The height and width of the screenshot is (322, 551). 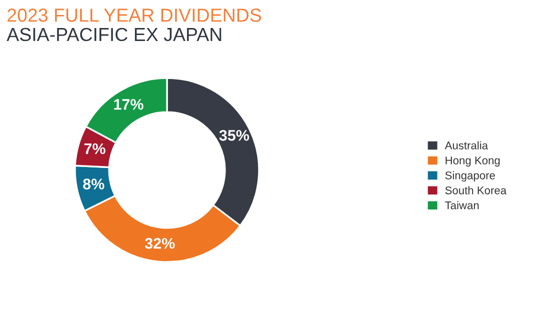 I want to click on chart-subtitle: ASIA-PACIFIC EX JAPAN, so click(x=114, y=35).